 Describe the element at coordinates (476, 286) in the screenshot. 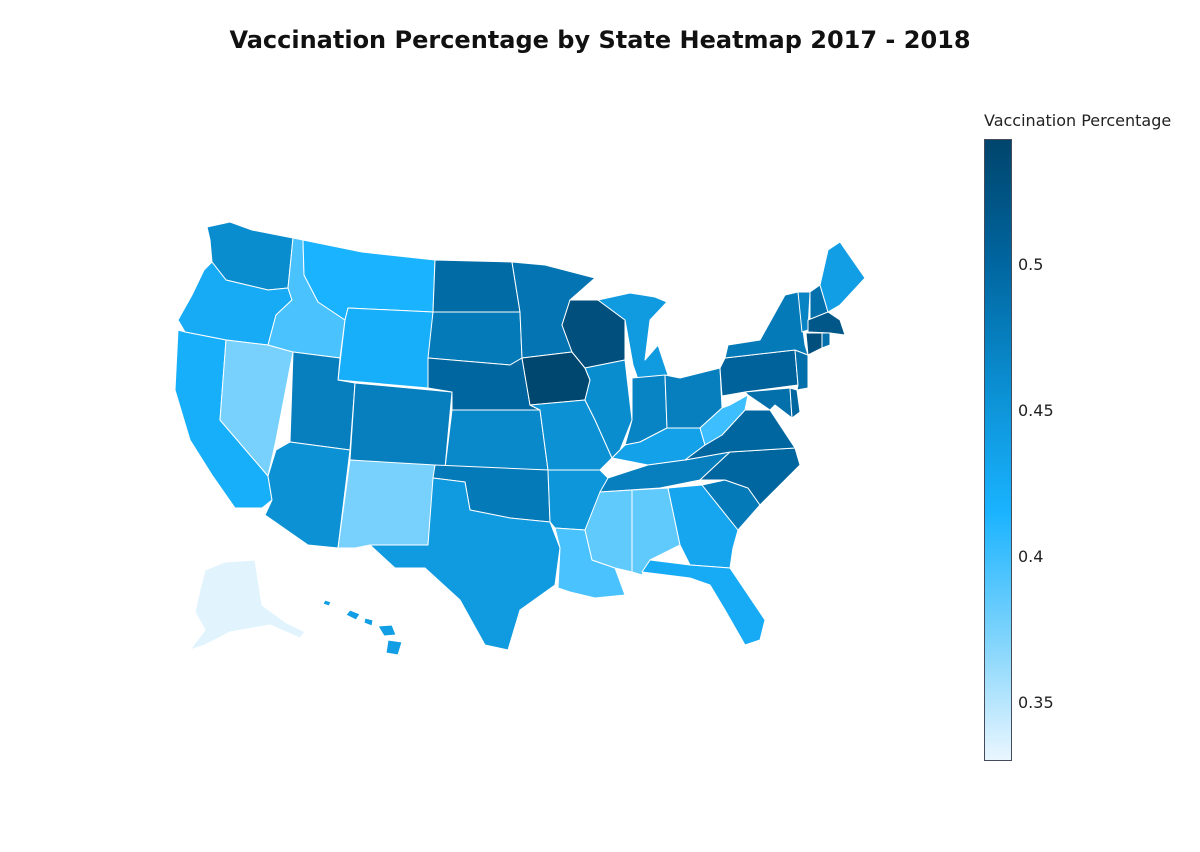

I see `state-nd` at that location.